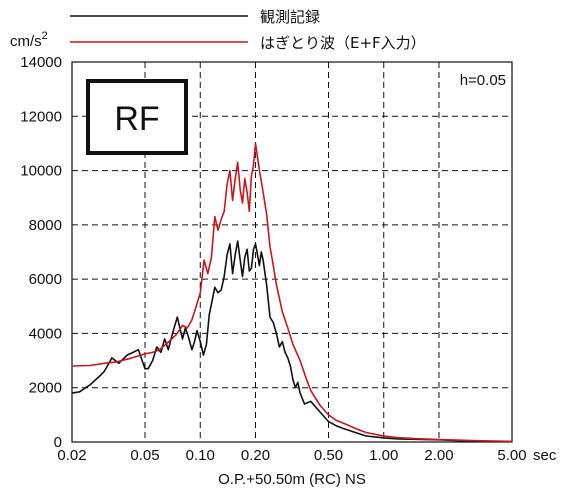  What do you see at coordinates (292, 479) in the screenshot?
I see `x-axis-label: O.P.+50.50m (RC) NS` at bounding box center [292, 479].